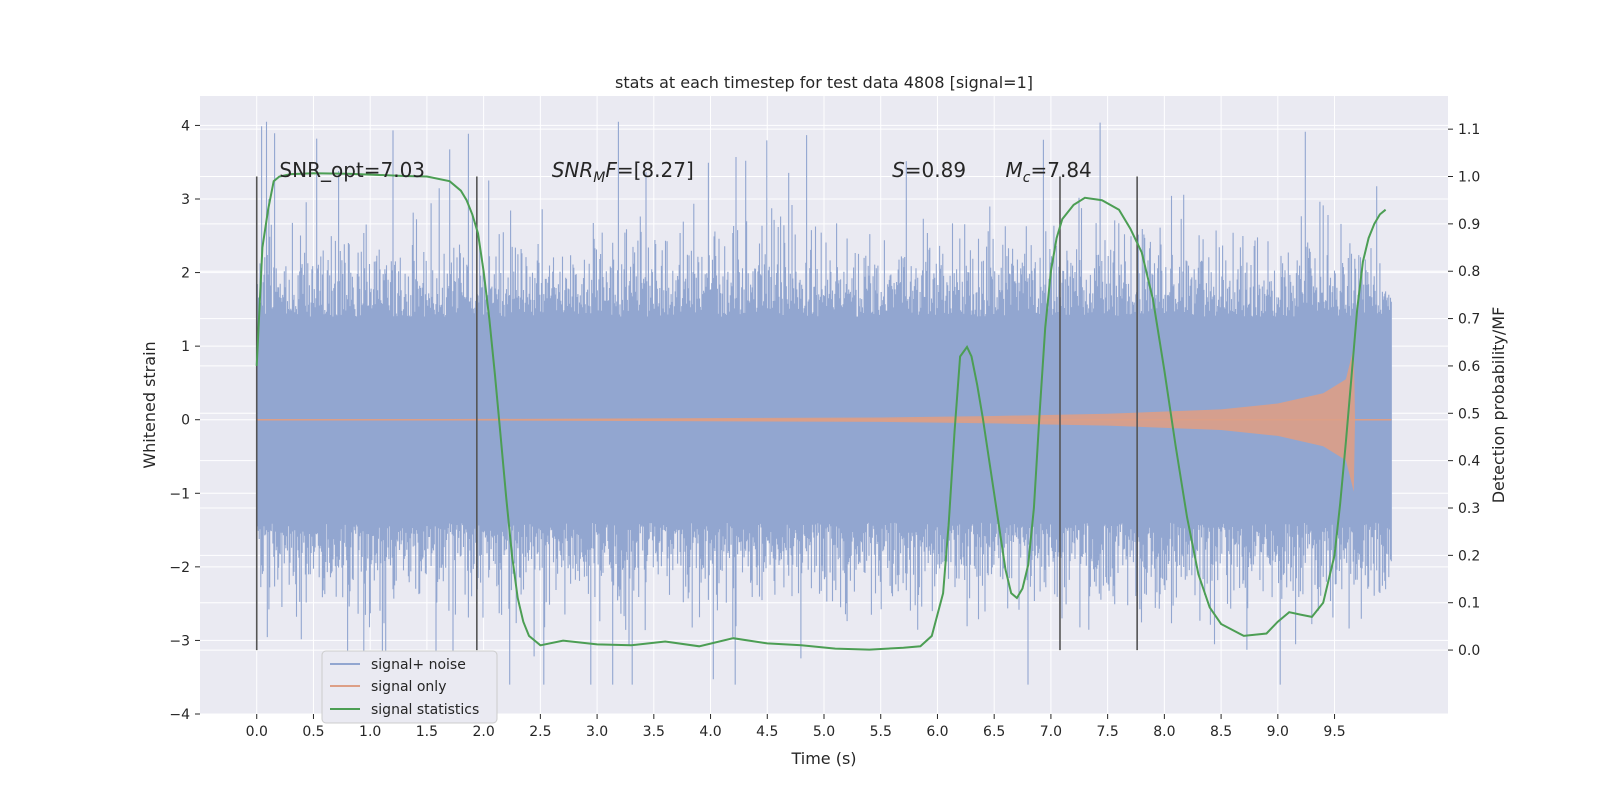 This screenshot has height=800, width=1600. What do you see at coordinates (1014, 170) in the screenshot?
I see `annotation-3-var: M` at bounding box center [1014, 170].